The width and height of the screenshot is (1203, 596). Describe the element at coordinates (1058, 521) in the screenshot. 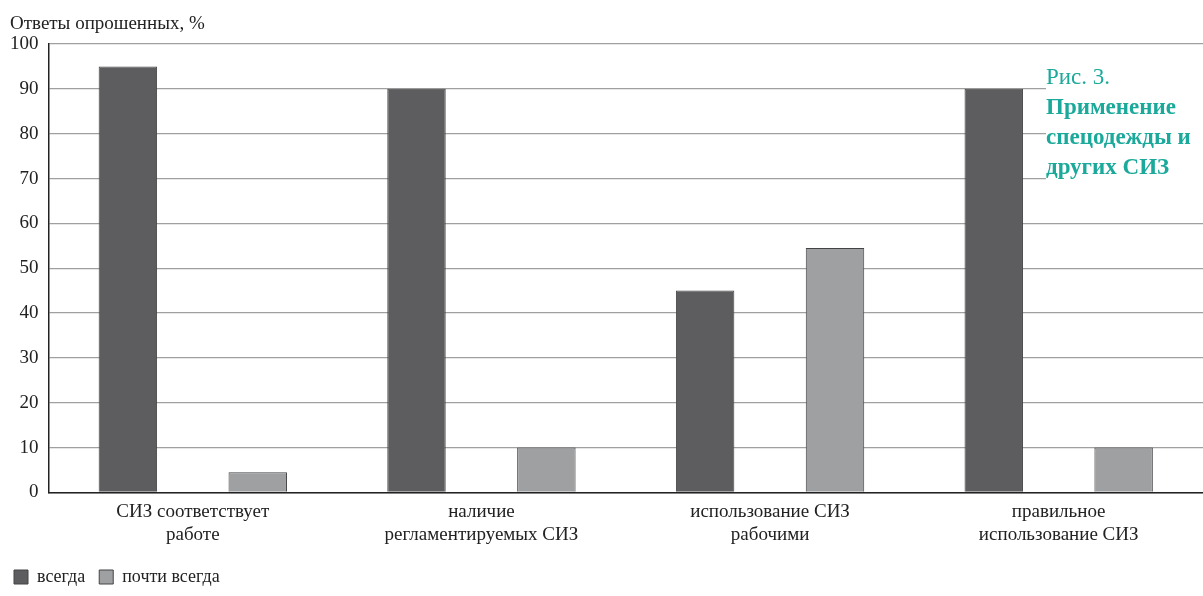

I see `x-tick-label: правильное использование СИЗ` at that location.